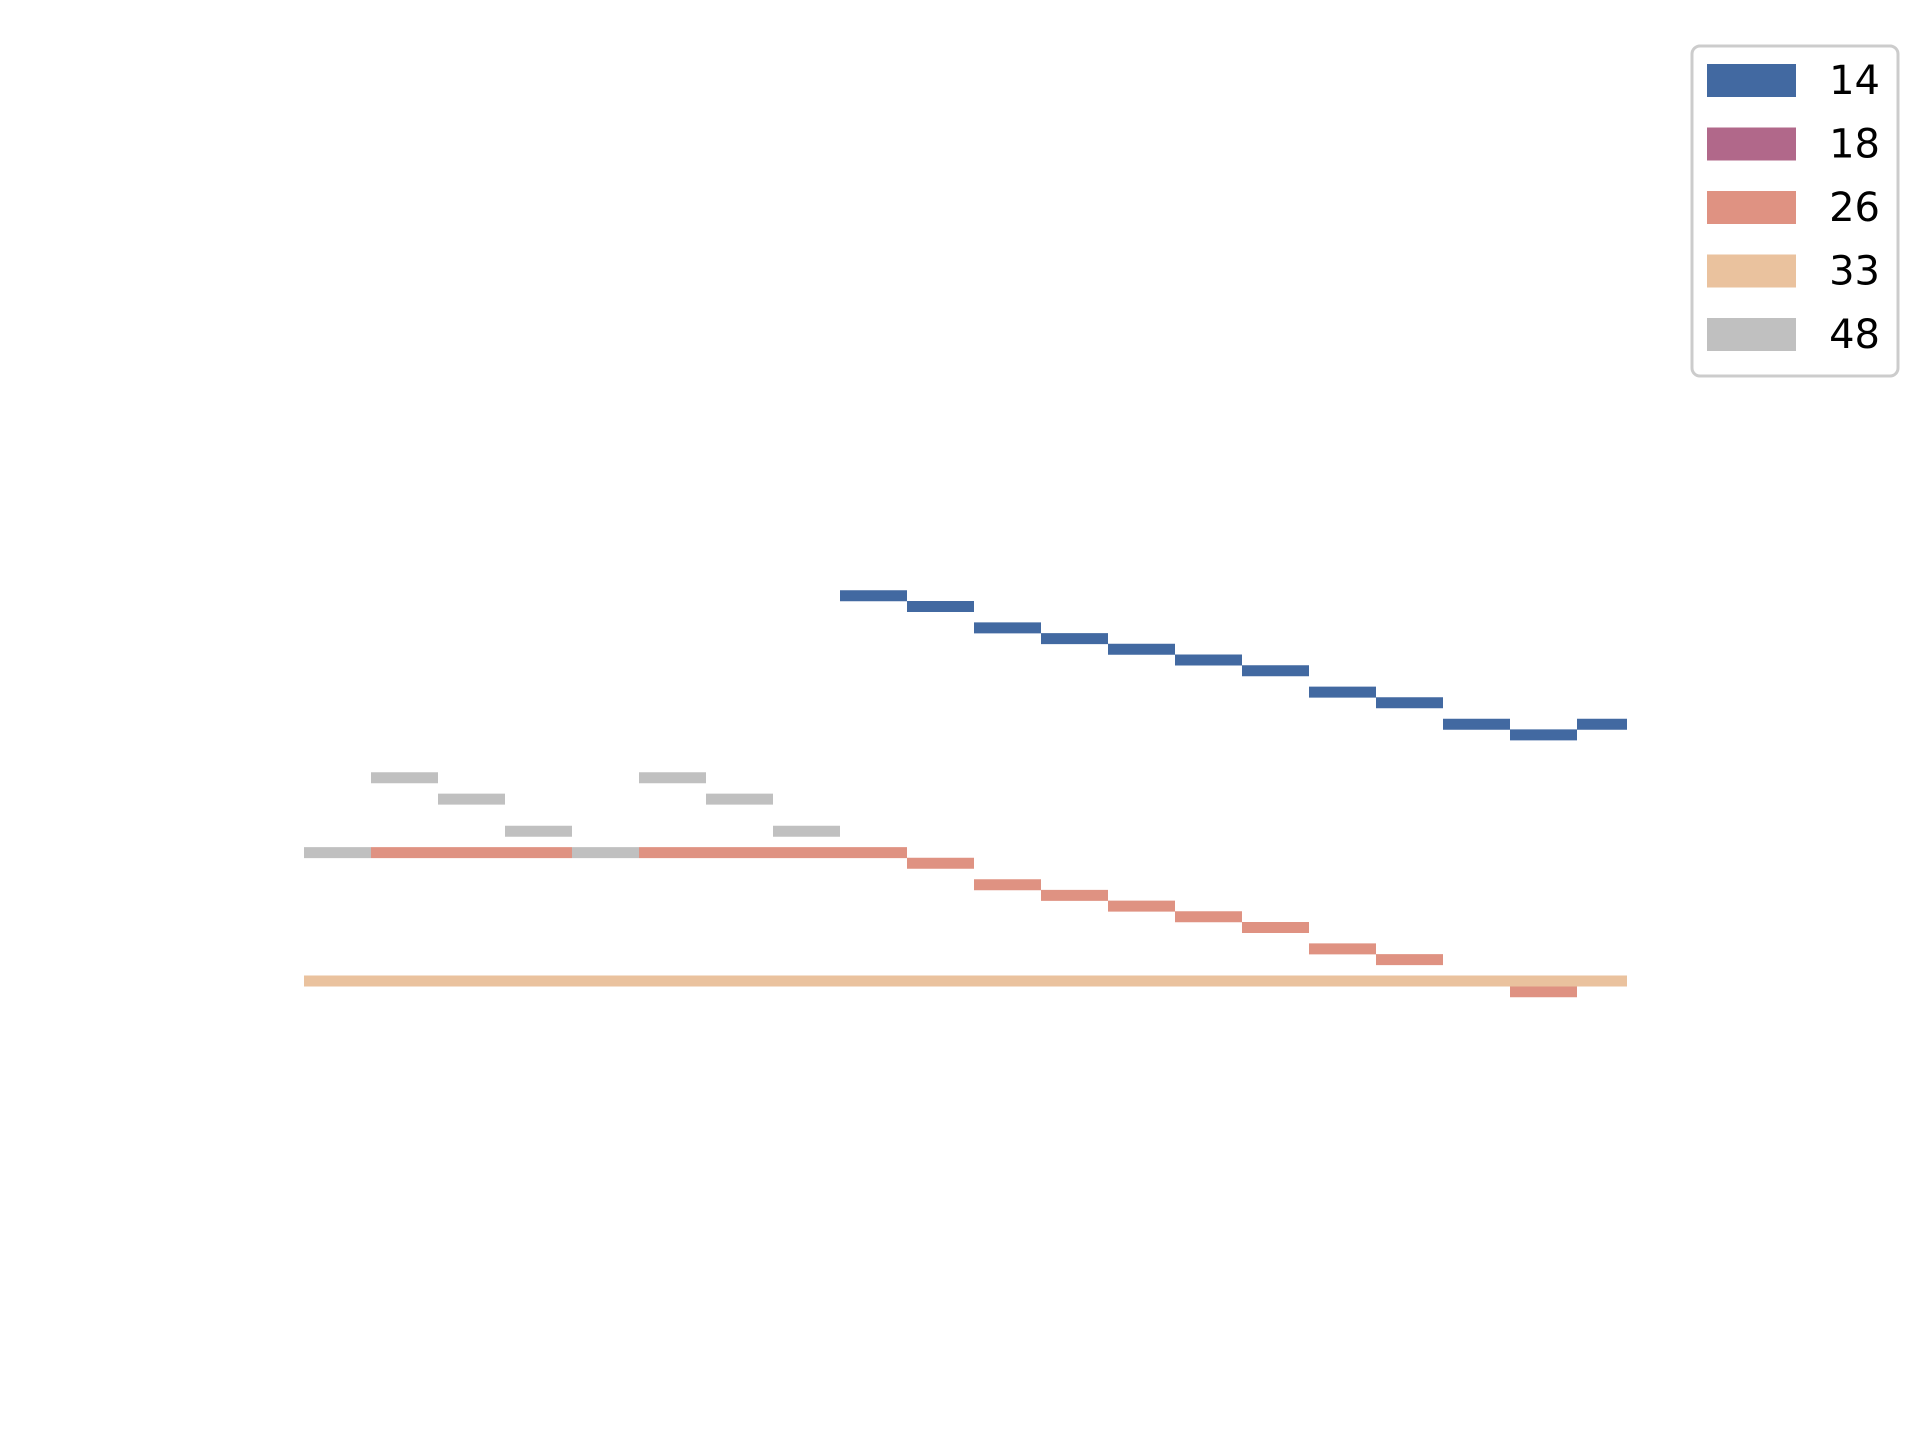 This screenshot has height=1440, width=1920. What do you see at coordinates (1854, 208) in the screenshot?
I see `legend-label-26: 26` at bounding box center [1854, 208].